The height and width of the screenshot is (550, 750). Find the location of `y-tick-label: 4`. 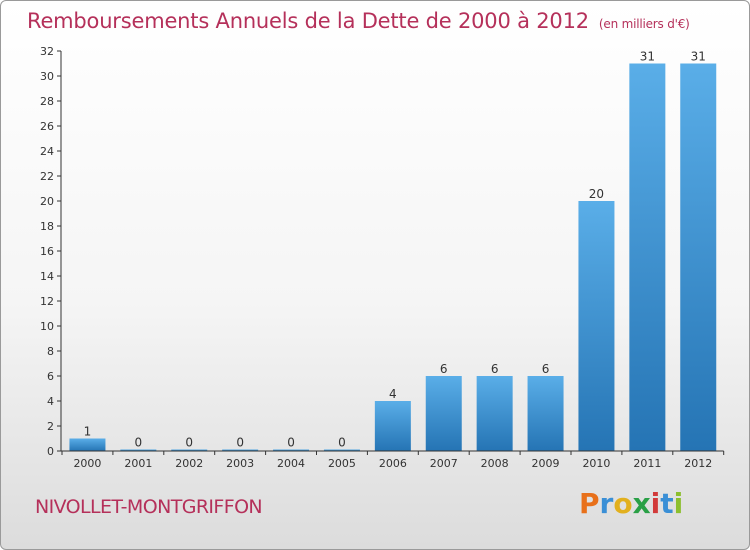

y-tick-label: 4 is located at coordinates (50, 401).